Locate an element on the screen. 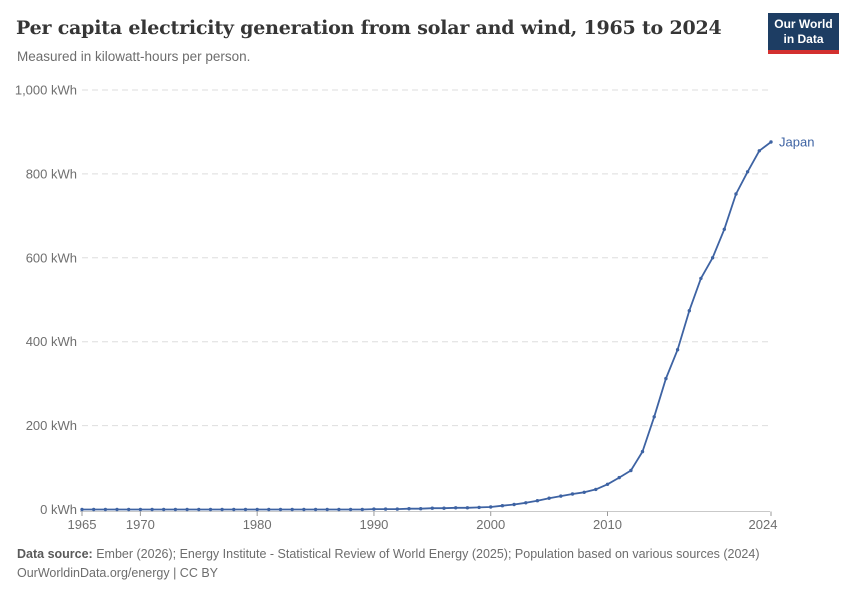  page-subtitle: Measured in kilowatt-hours per person. is located at coordinates (134, 56).